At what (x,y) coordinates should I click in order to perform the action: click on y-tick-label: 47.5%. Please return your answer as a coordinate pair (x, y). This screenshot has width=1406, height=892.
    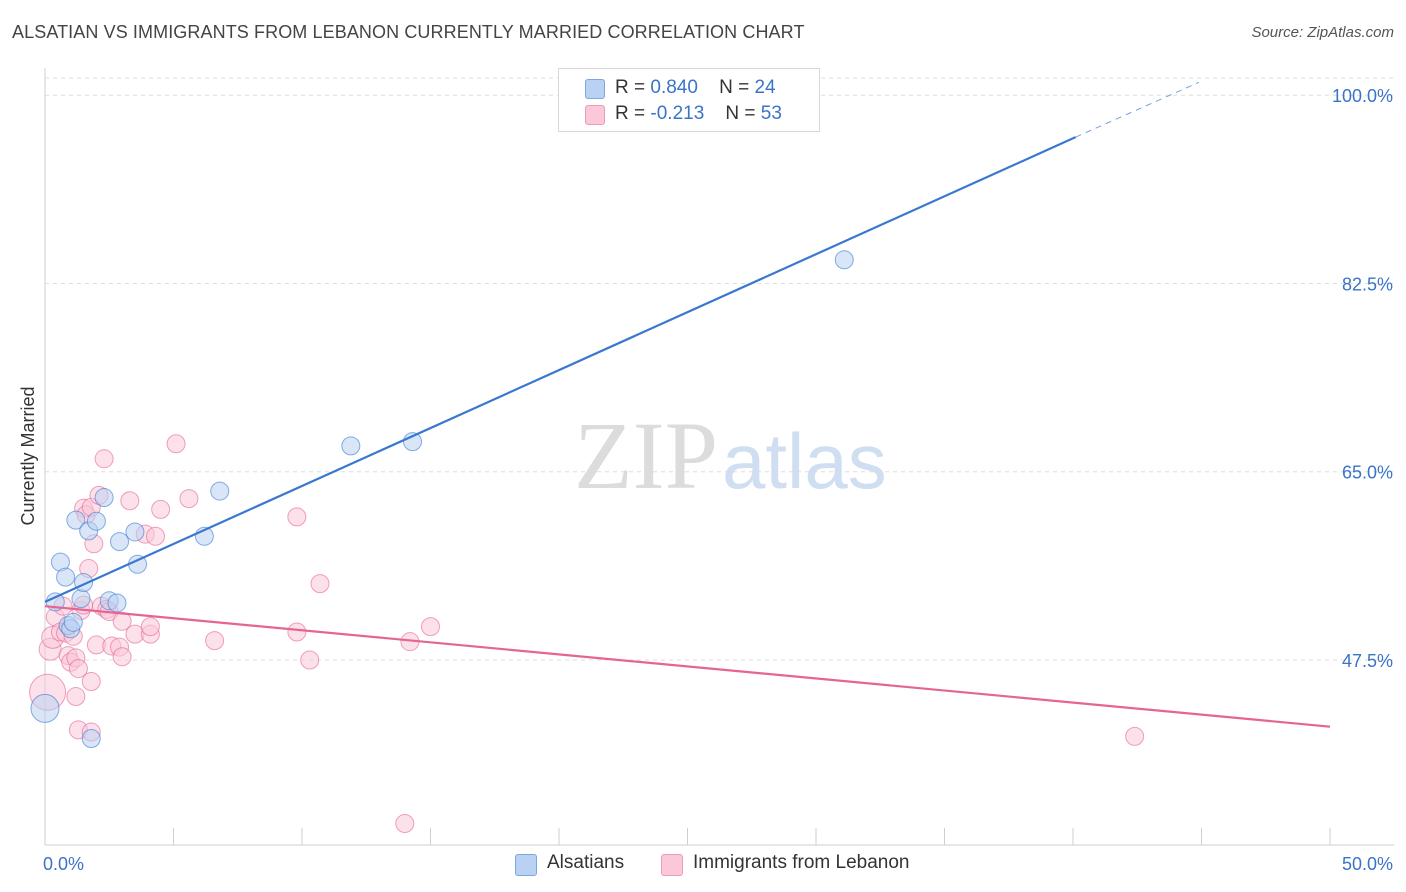
    Looking at the image, I should click on (1367, 661).